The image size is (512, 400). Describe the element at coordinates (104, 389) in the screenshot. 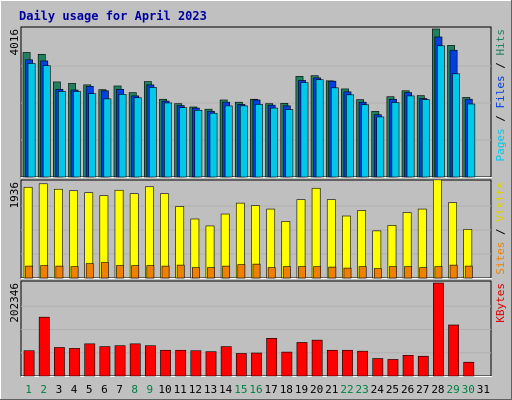

I see `x-tick-label-6: 6` at that location.